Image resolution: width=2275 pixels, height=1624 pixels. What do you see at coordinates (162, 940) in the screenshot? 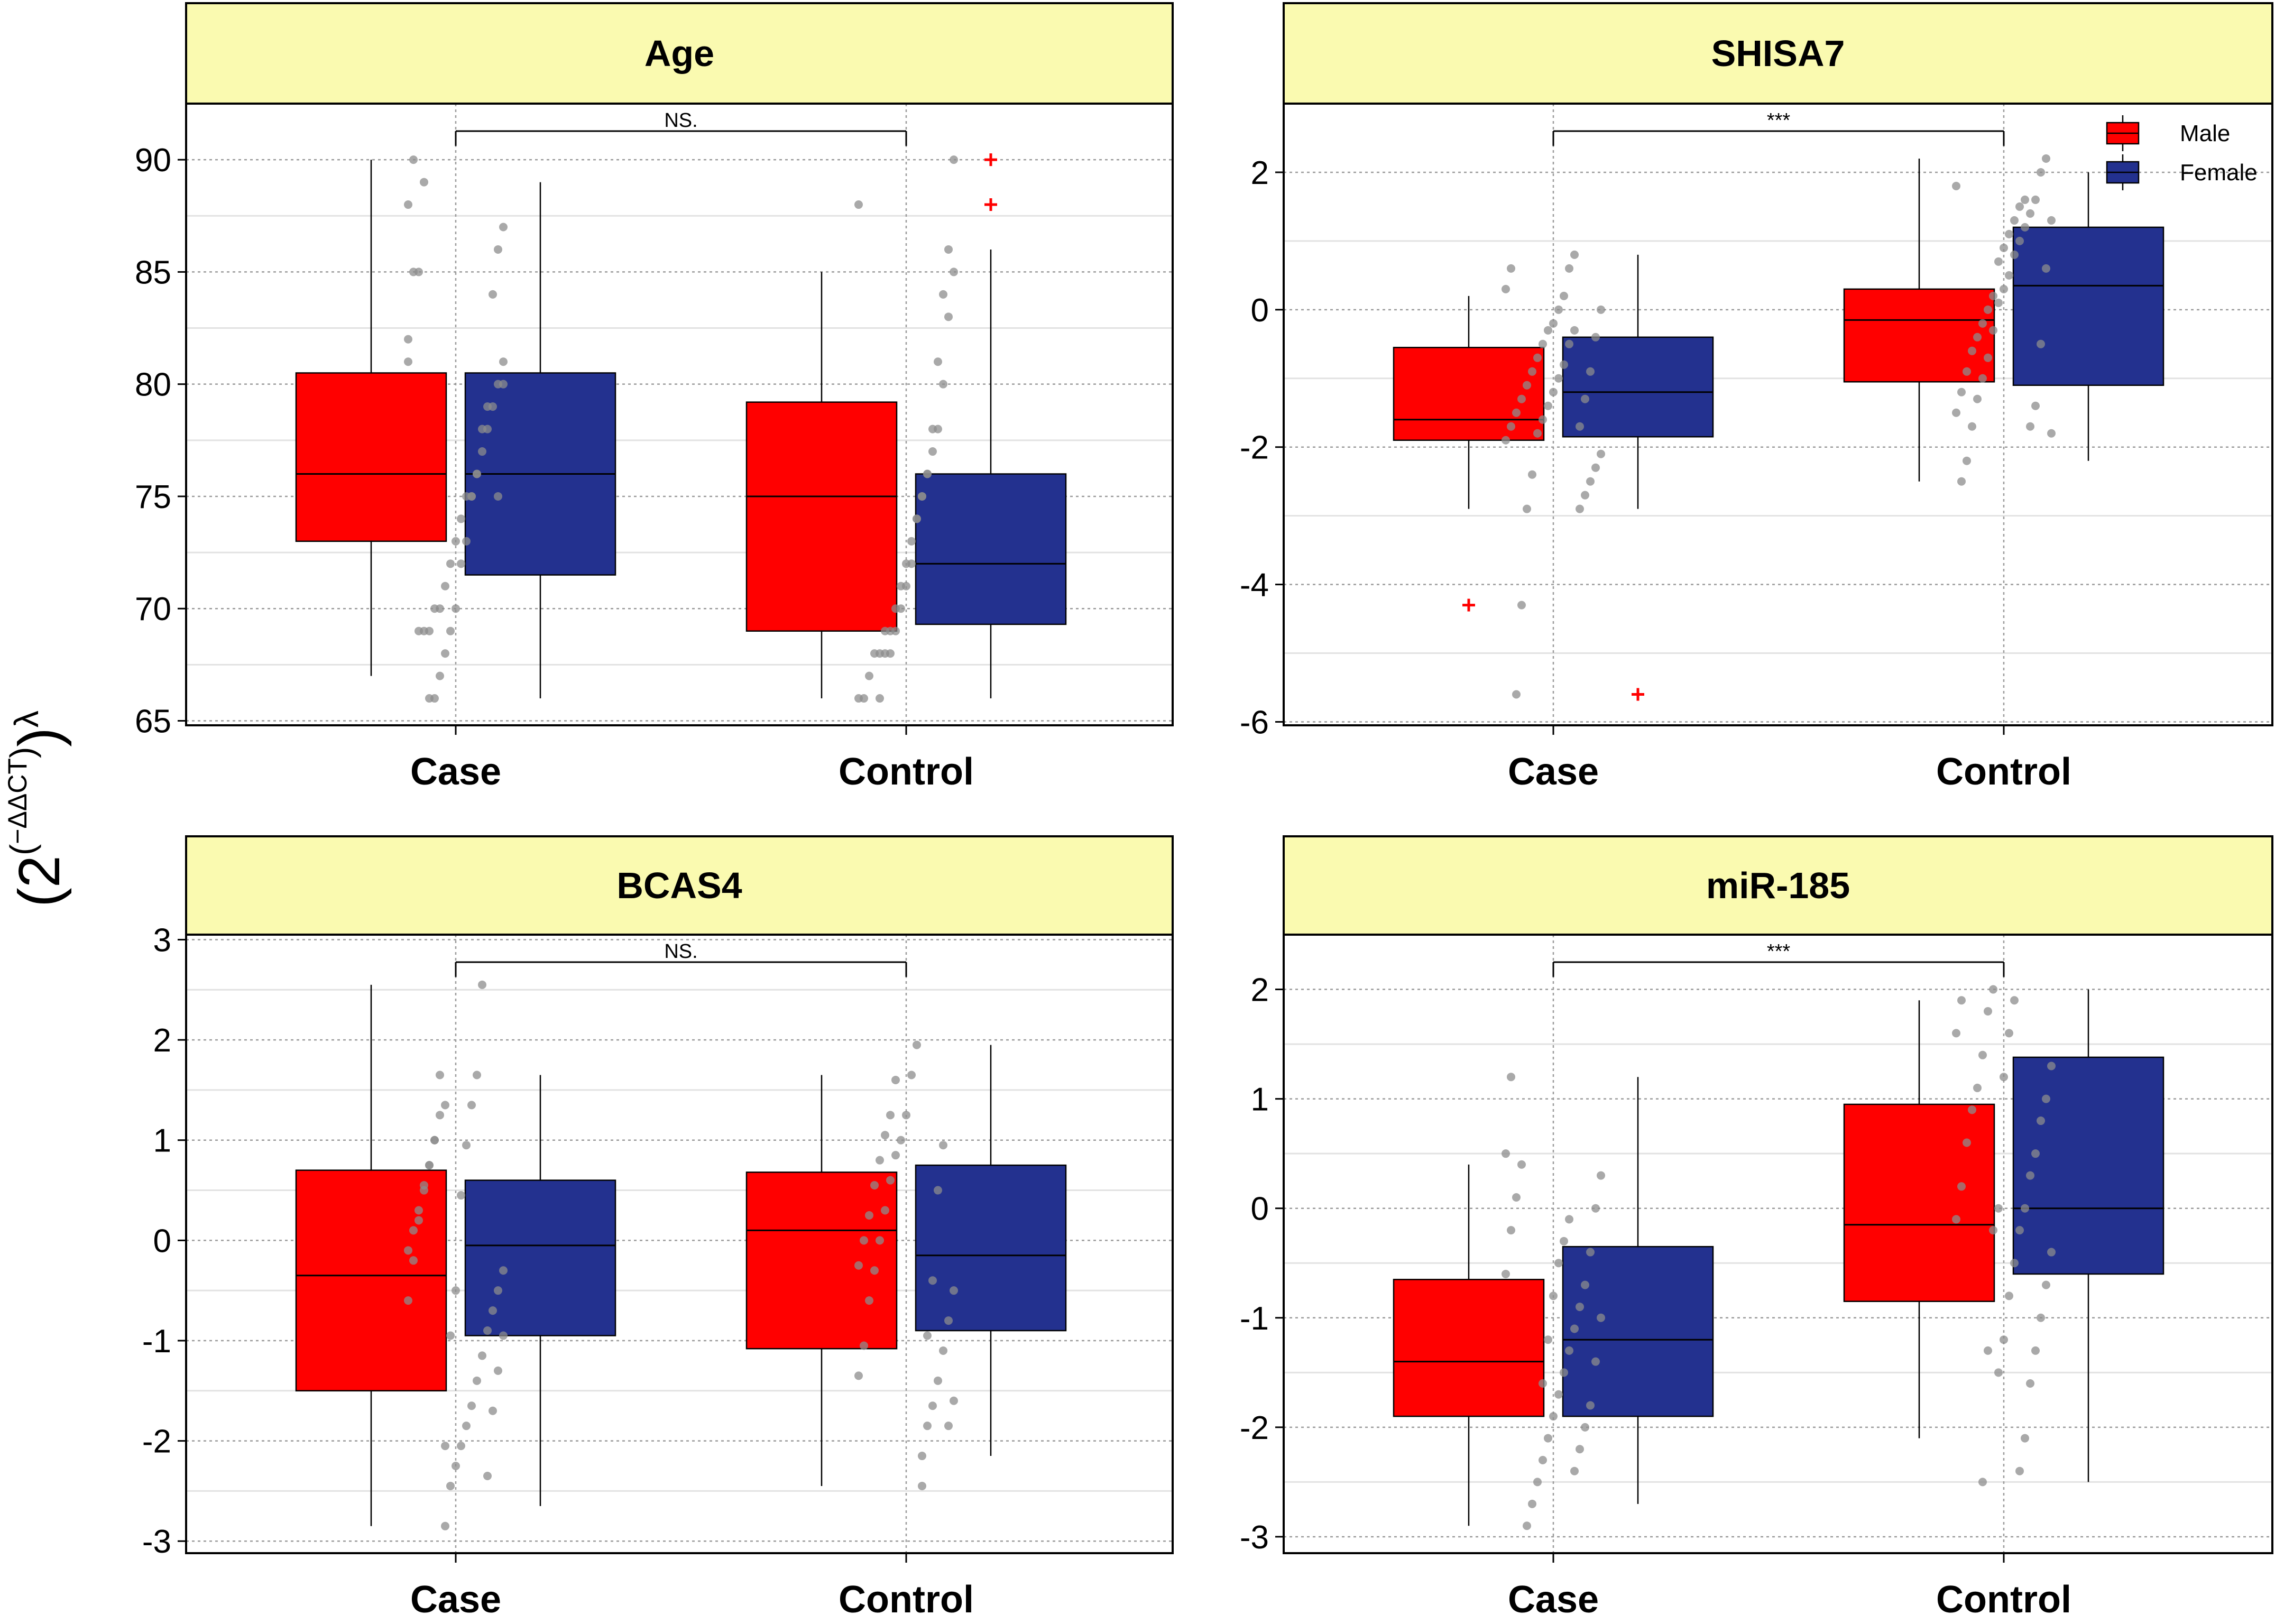
I see `y-tick-label: 3` at bounding box center [162, 940].